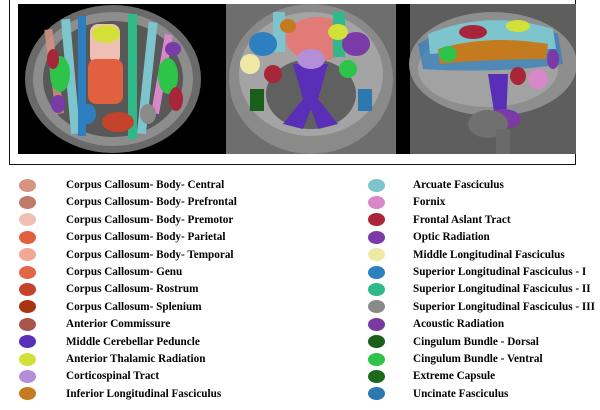 The width and height of the screenshot is (600, 410). Describe the element at coordinates (429, 202) in the screenshot. I see `legend-label: Fornix` at that location.